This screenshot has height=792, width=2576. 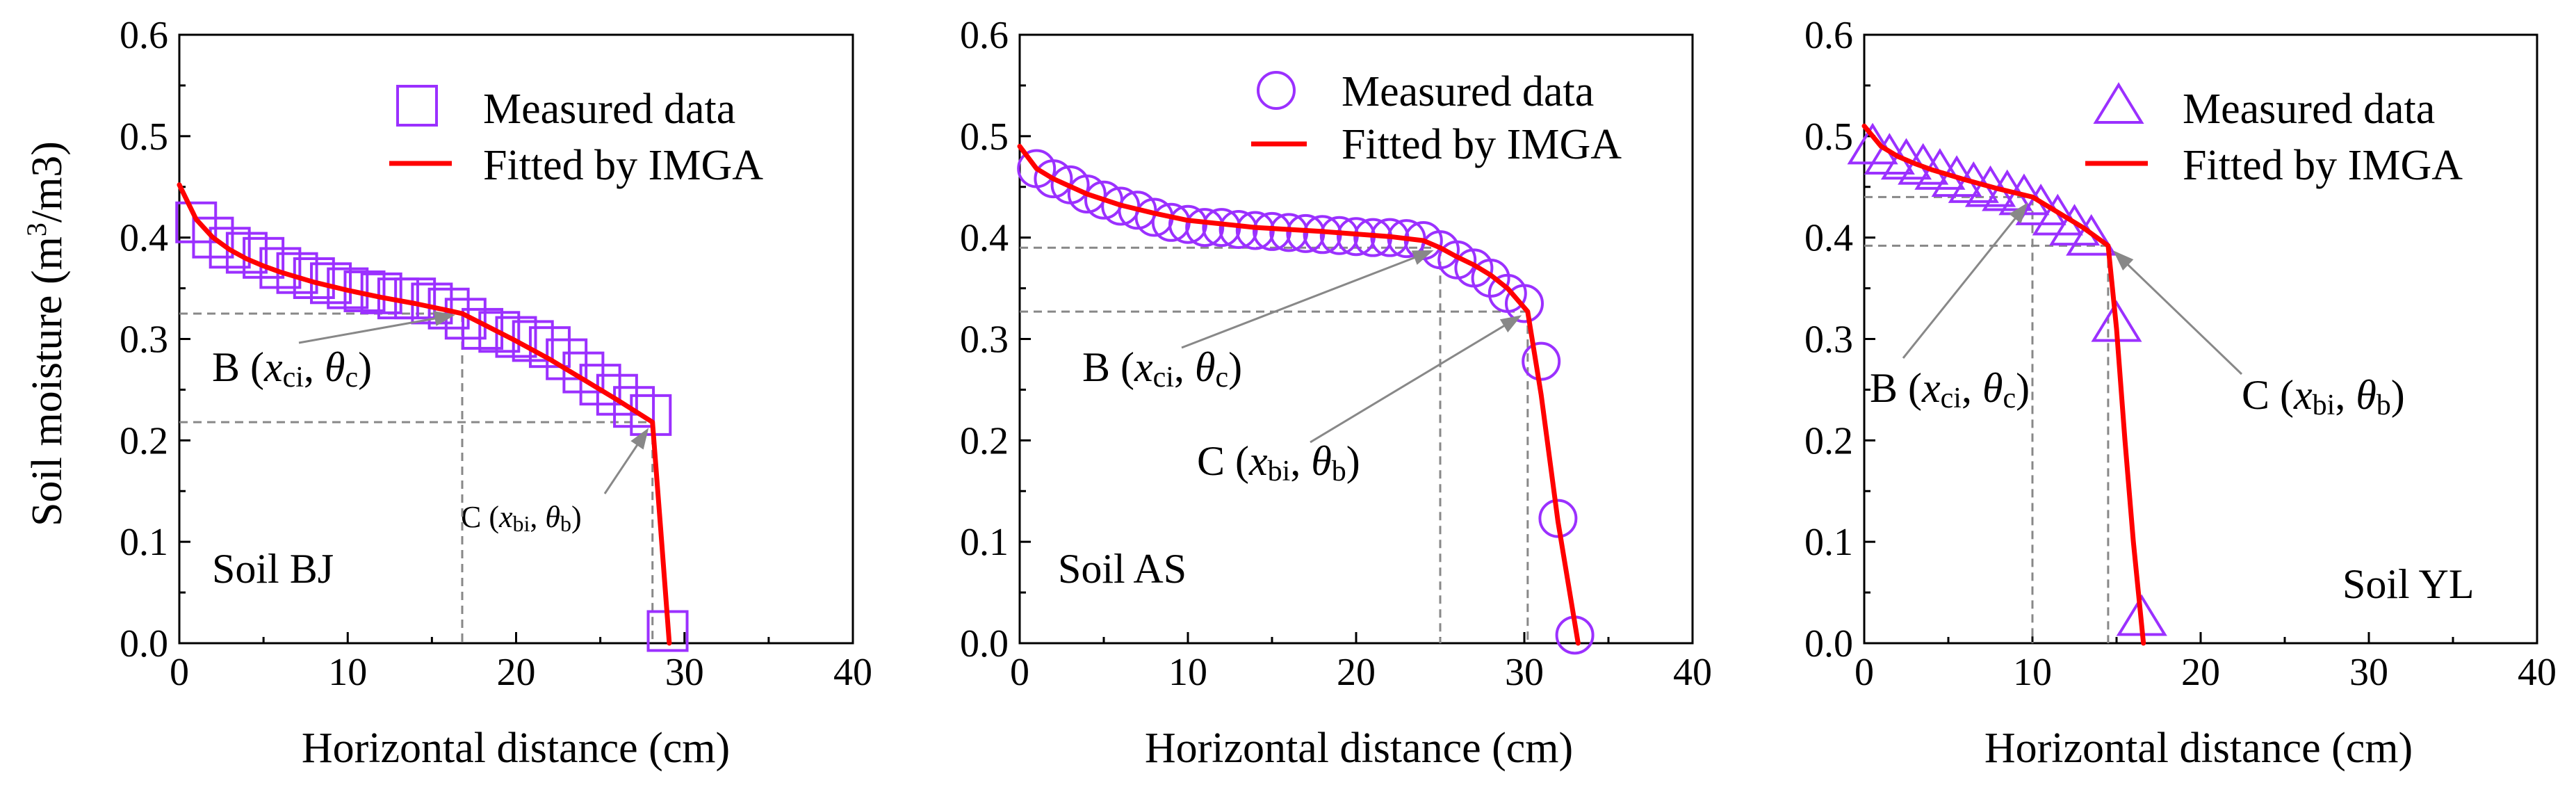 What do you see at coordinates (273, 569) in the screenshot?
I see `panel-title: Soil BJ` at bounding box center [273, 569].